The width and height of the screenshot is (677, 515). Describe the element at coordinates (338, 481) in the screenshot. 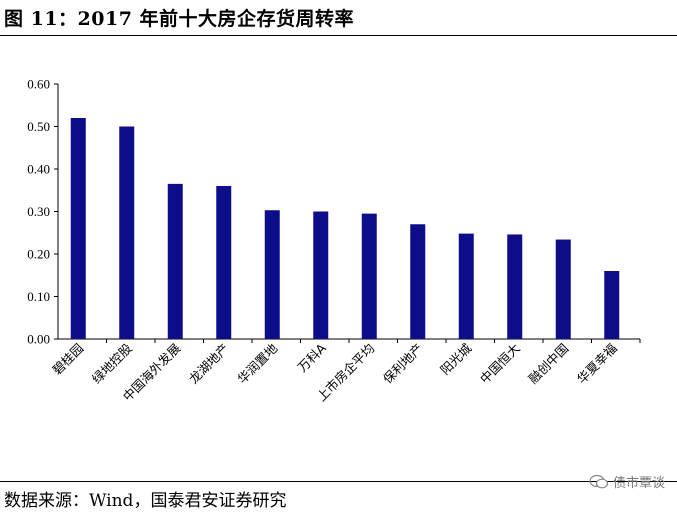

I see `footer-rule` at that location.